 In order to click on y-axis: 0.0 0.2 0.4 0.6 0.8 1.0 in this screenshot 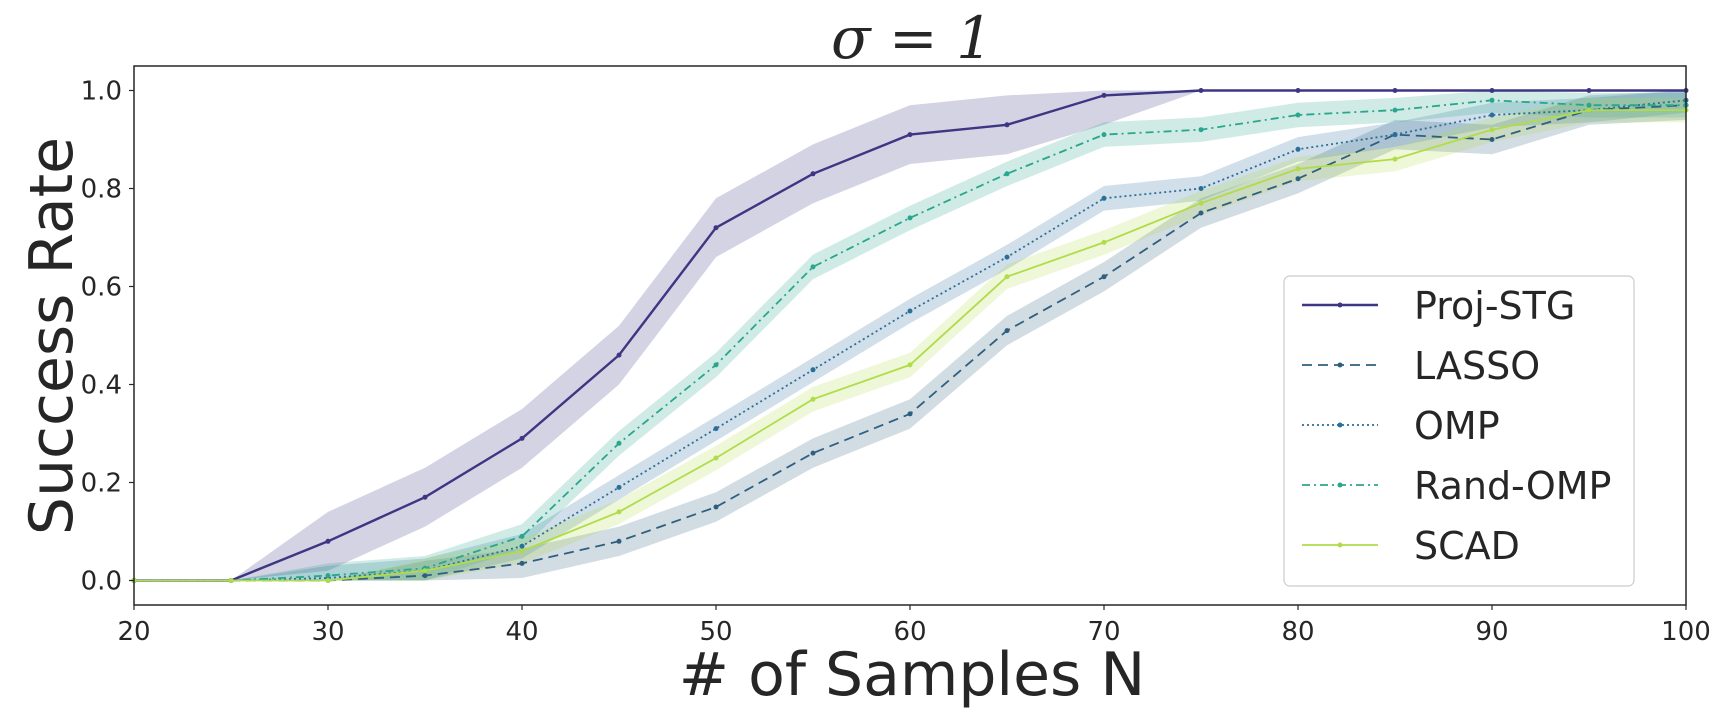, I will do `click(107, 337)`.